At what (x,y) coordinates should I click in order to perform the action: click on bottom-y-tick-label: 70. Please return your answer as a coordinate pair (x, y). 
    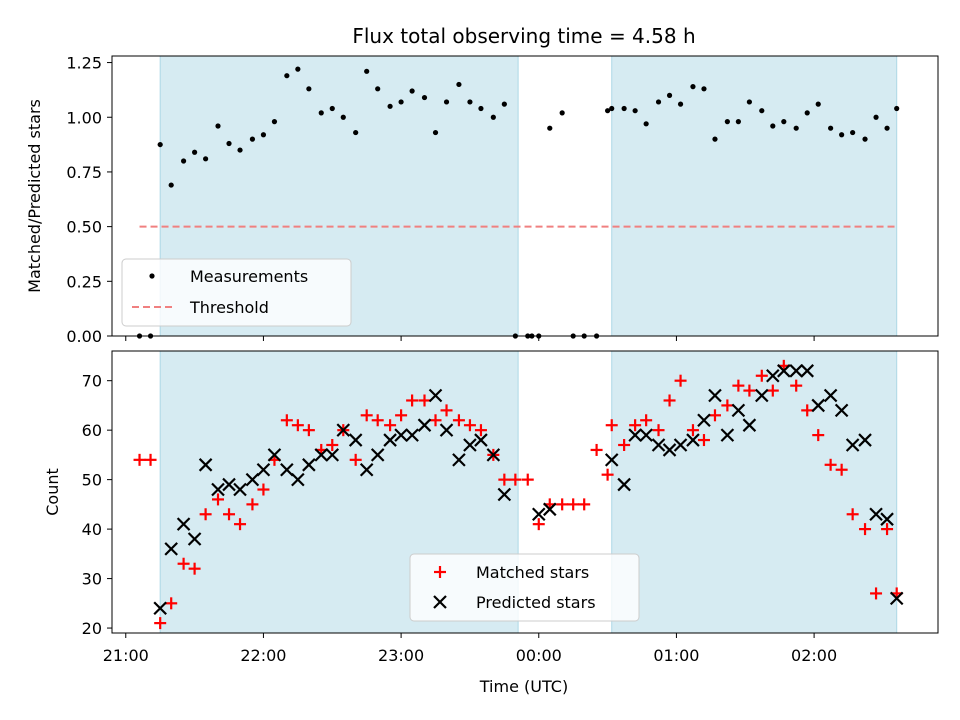
    Looking at the image, I should click on (92, 381).